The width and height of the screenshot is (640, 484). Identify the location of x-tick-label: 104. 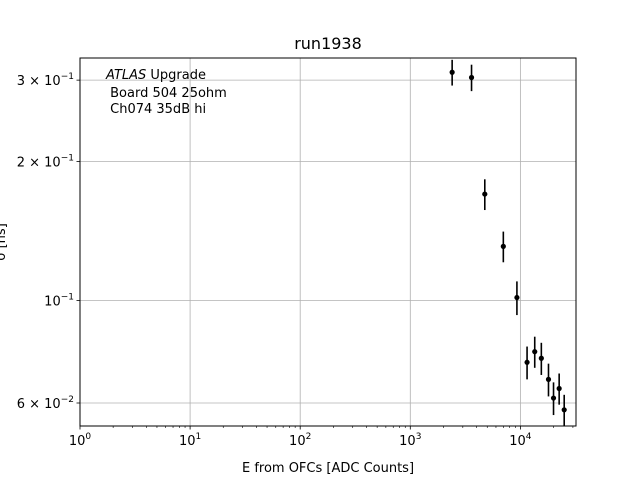
(520, 440).